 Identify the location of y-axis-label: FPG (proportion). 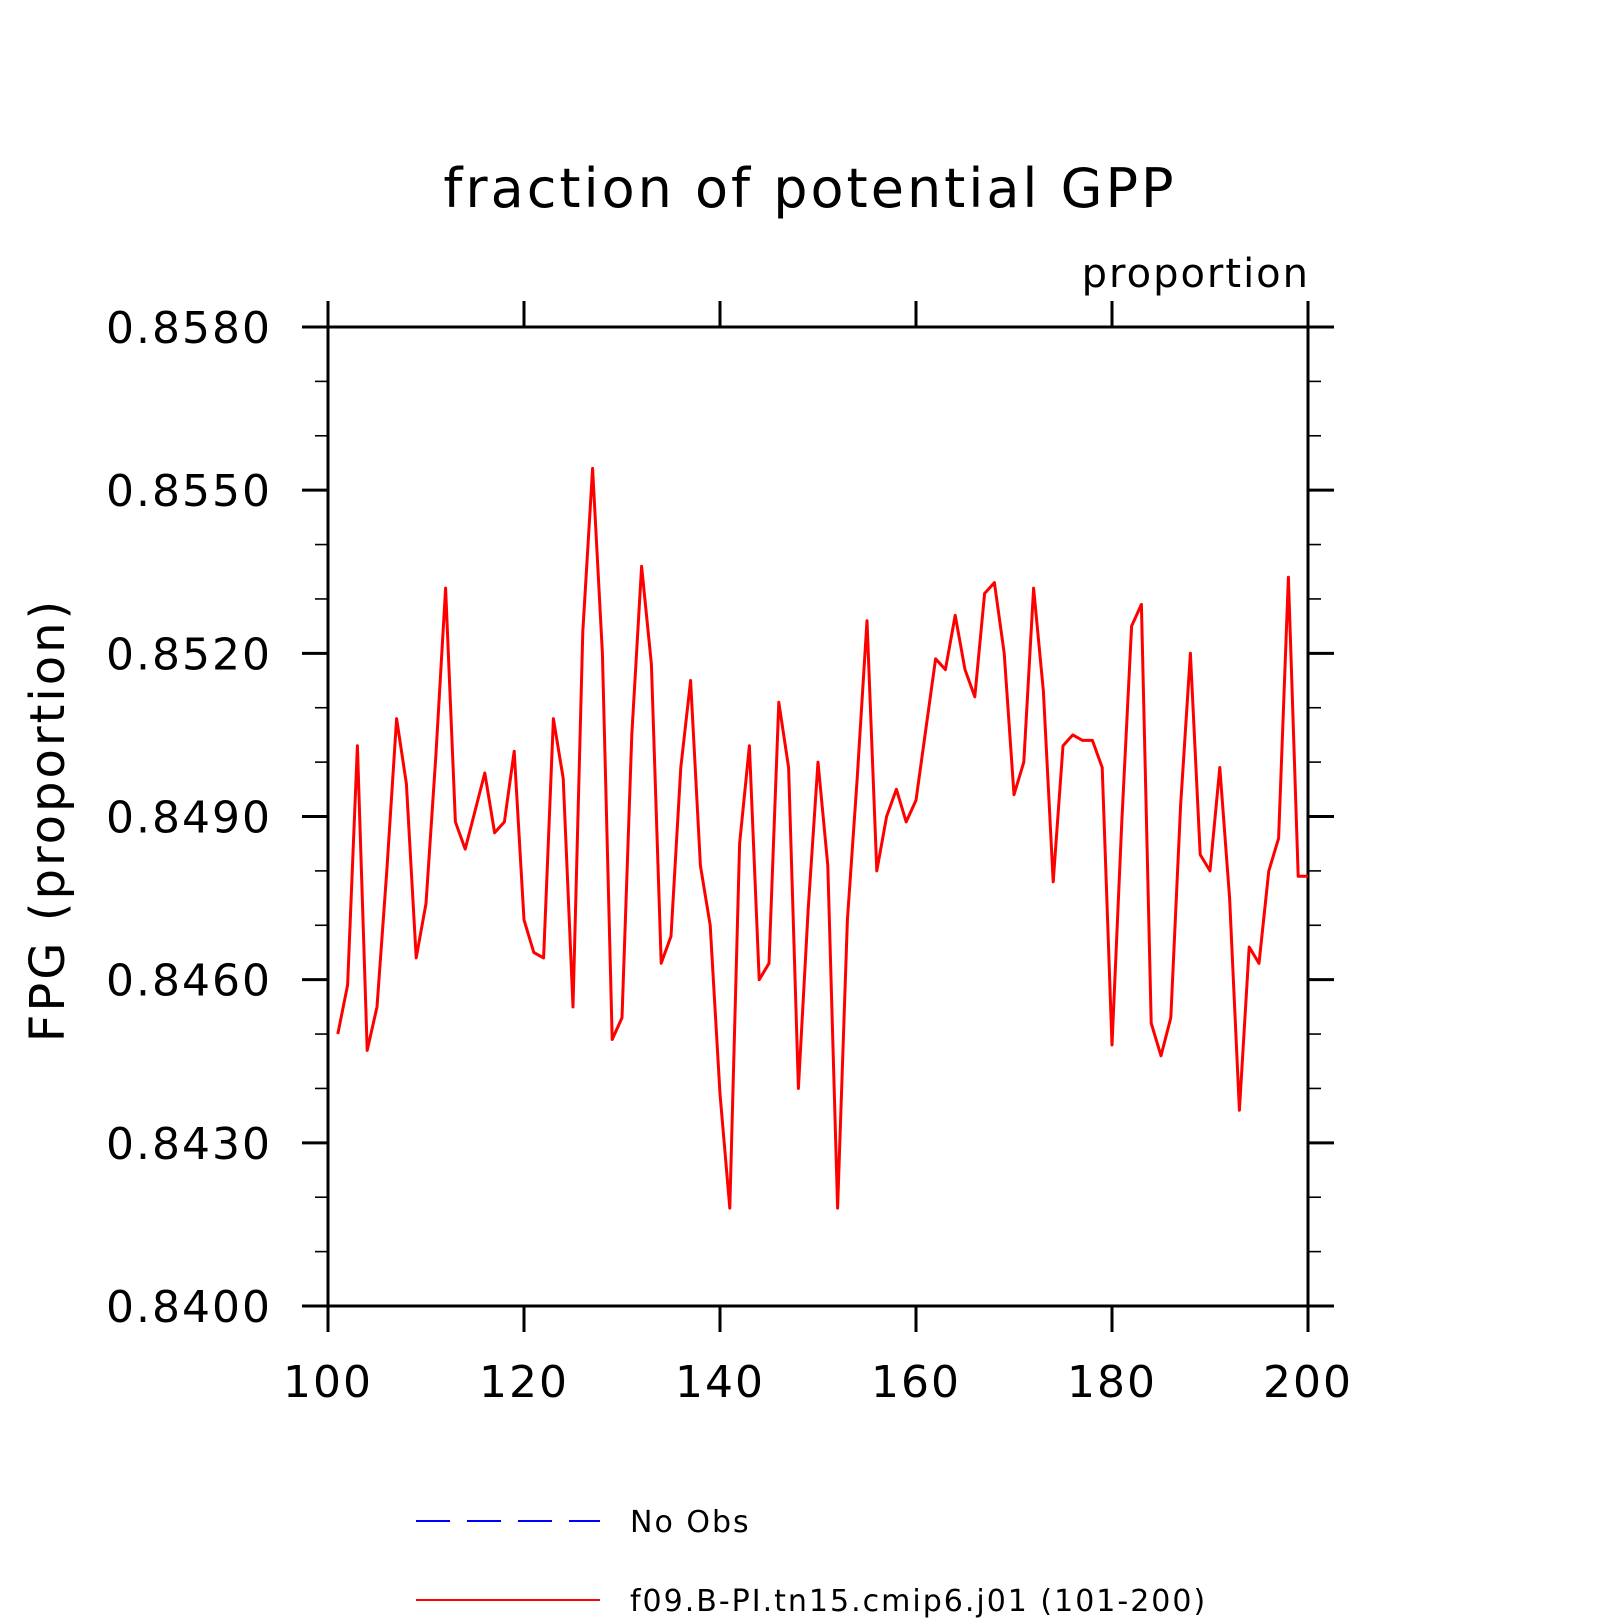
(48, 820).